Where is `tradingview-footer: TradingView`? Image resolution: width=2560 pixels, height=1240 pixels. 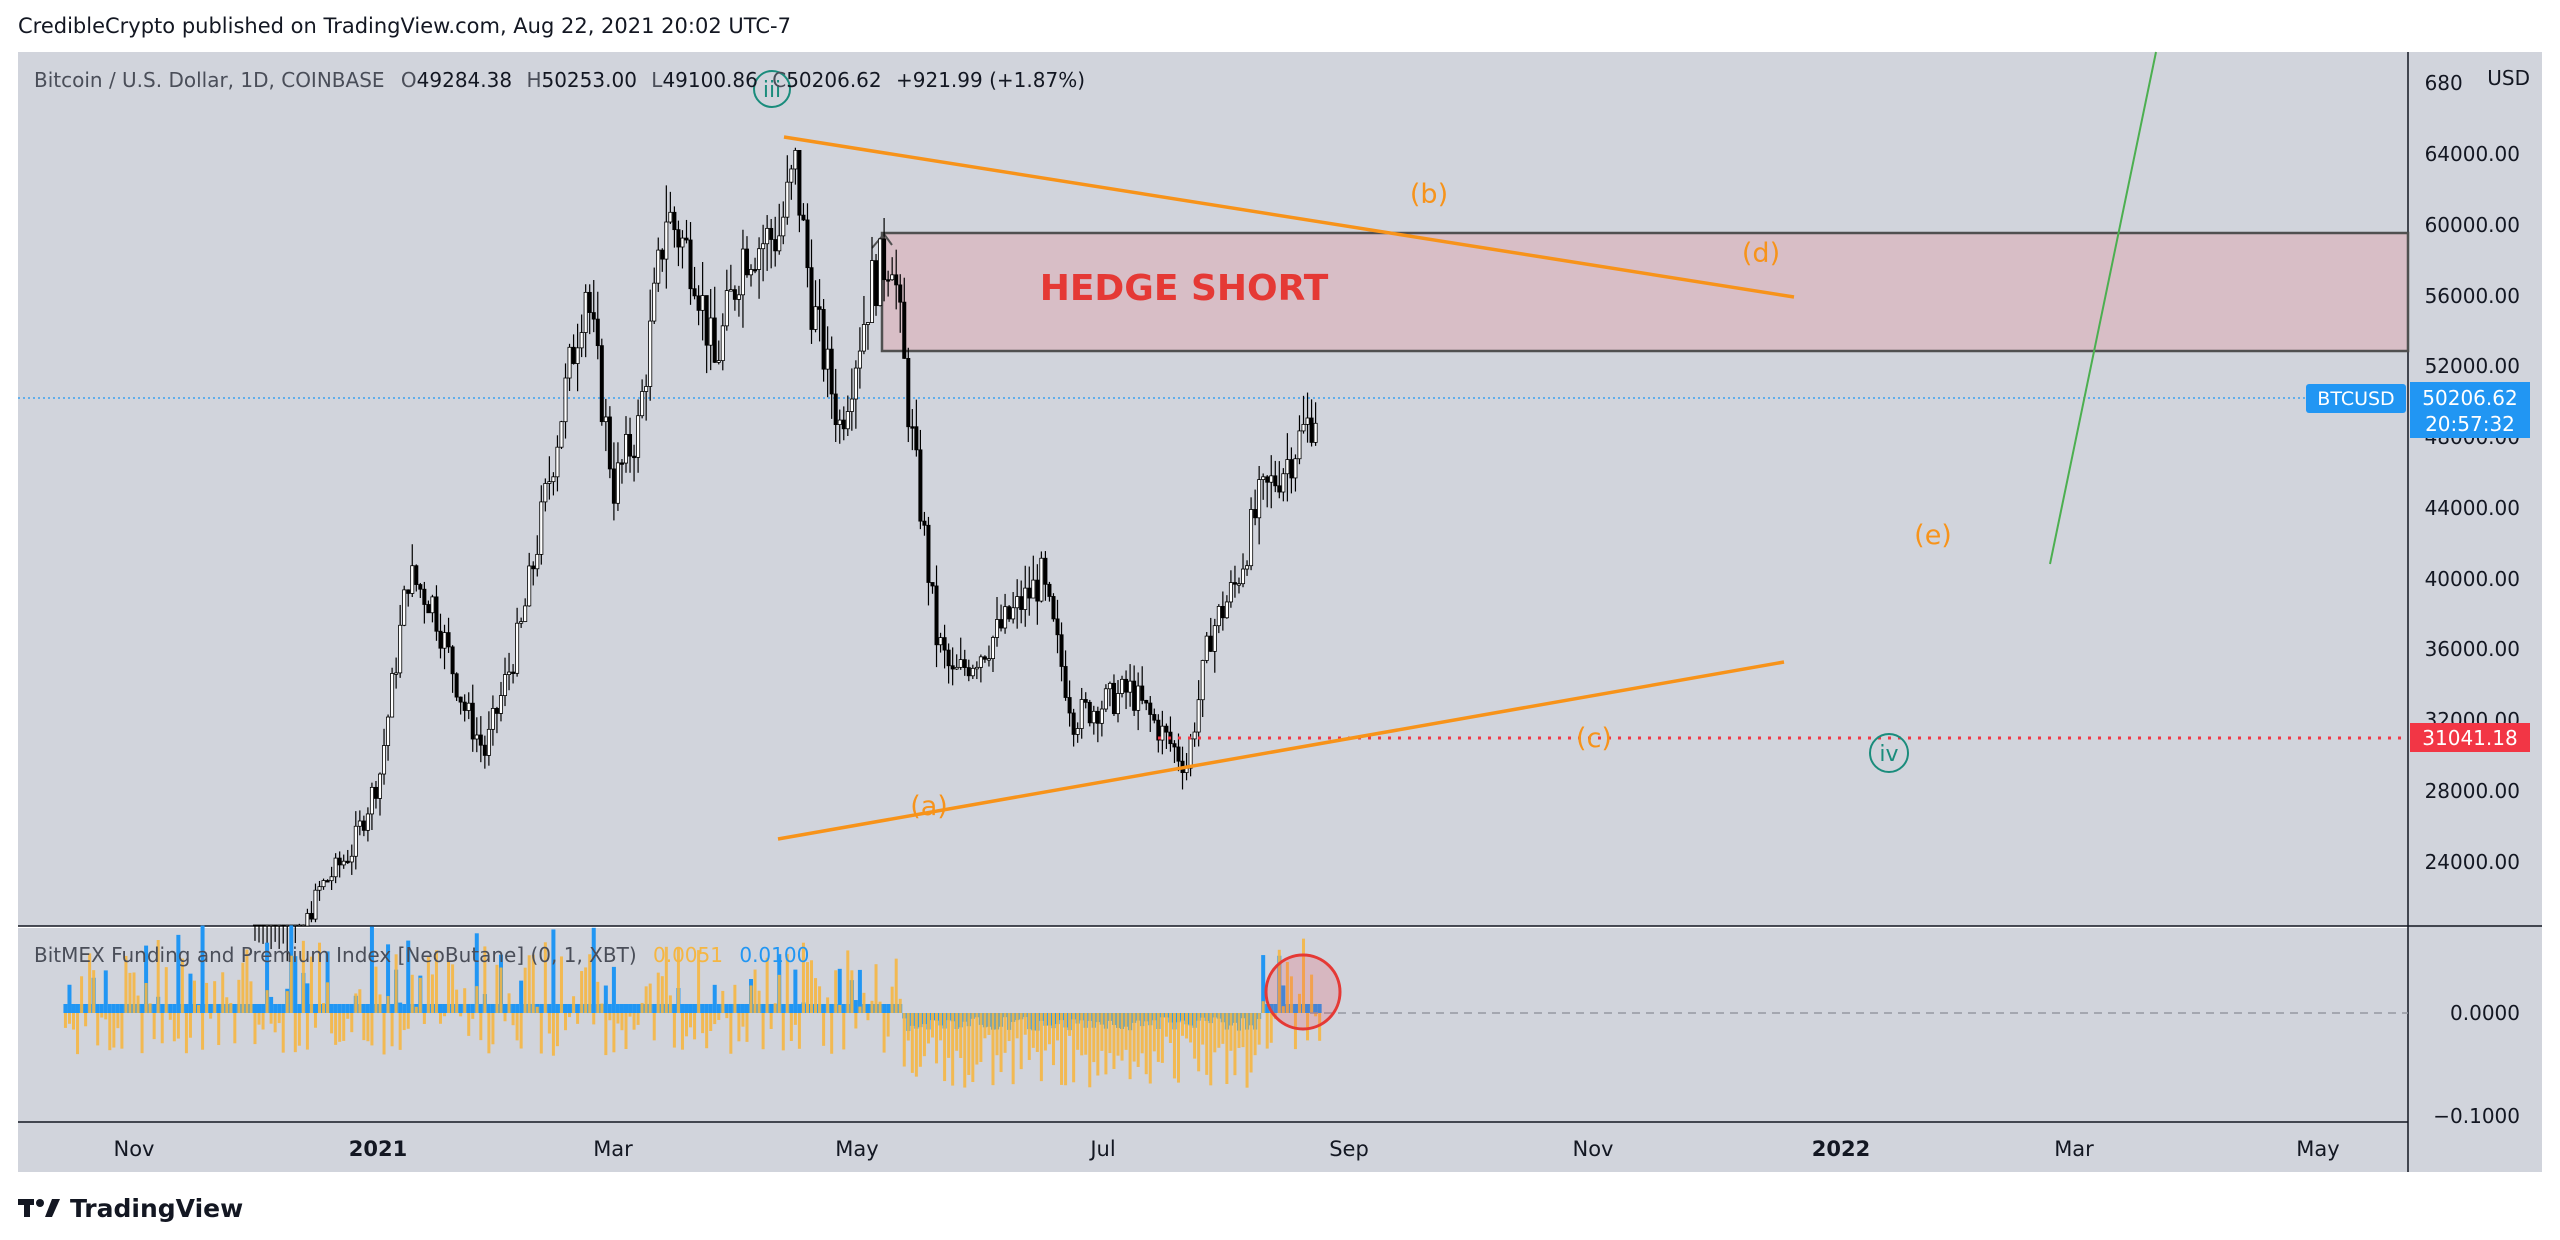
tradingview-footer: TradingView is located at coordinates (130, 1208).